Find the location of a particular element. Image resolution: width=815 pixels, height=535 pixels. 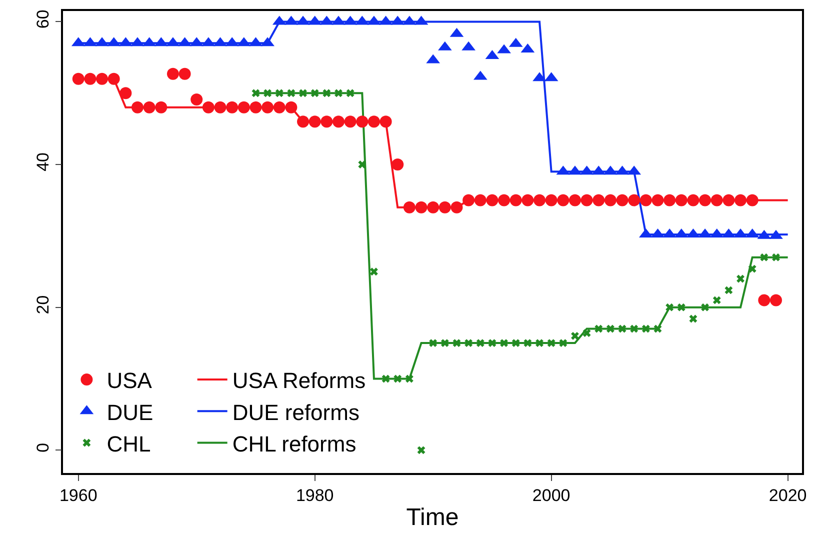

legend-label: DUE is located at coordinates (130, 412).